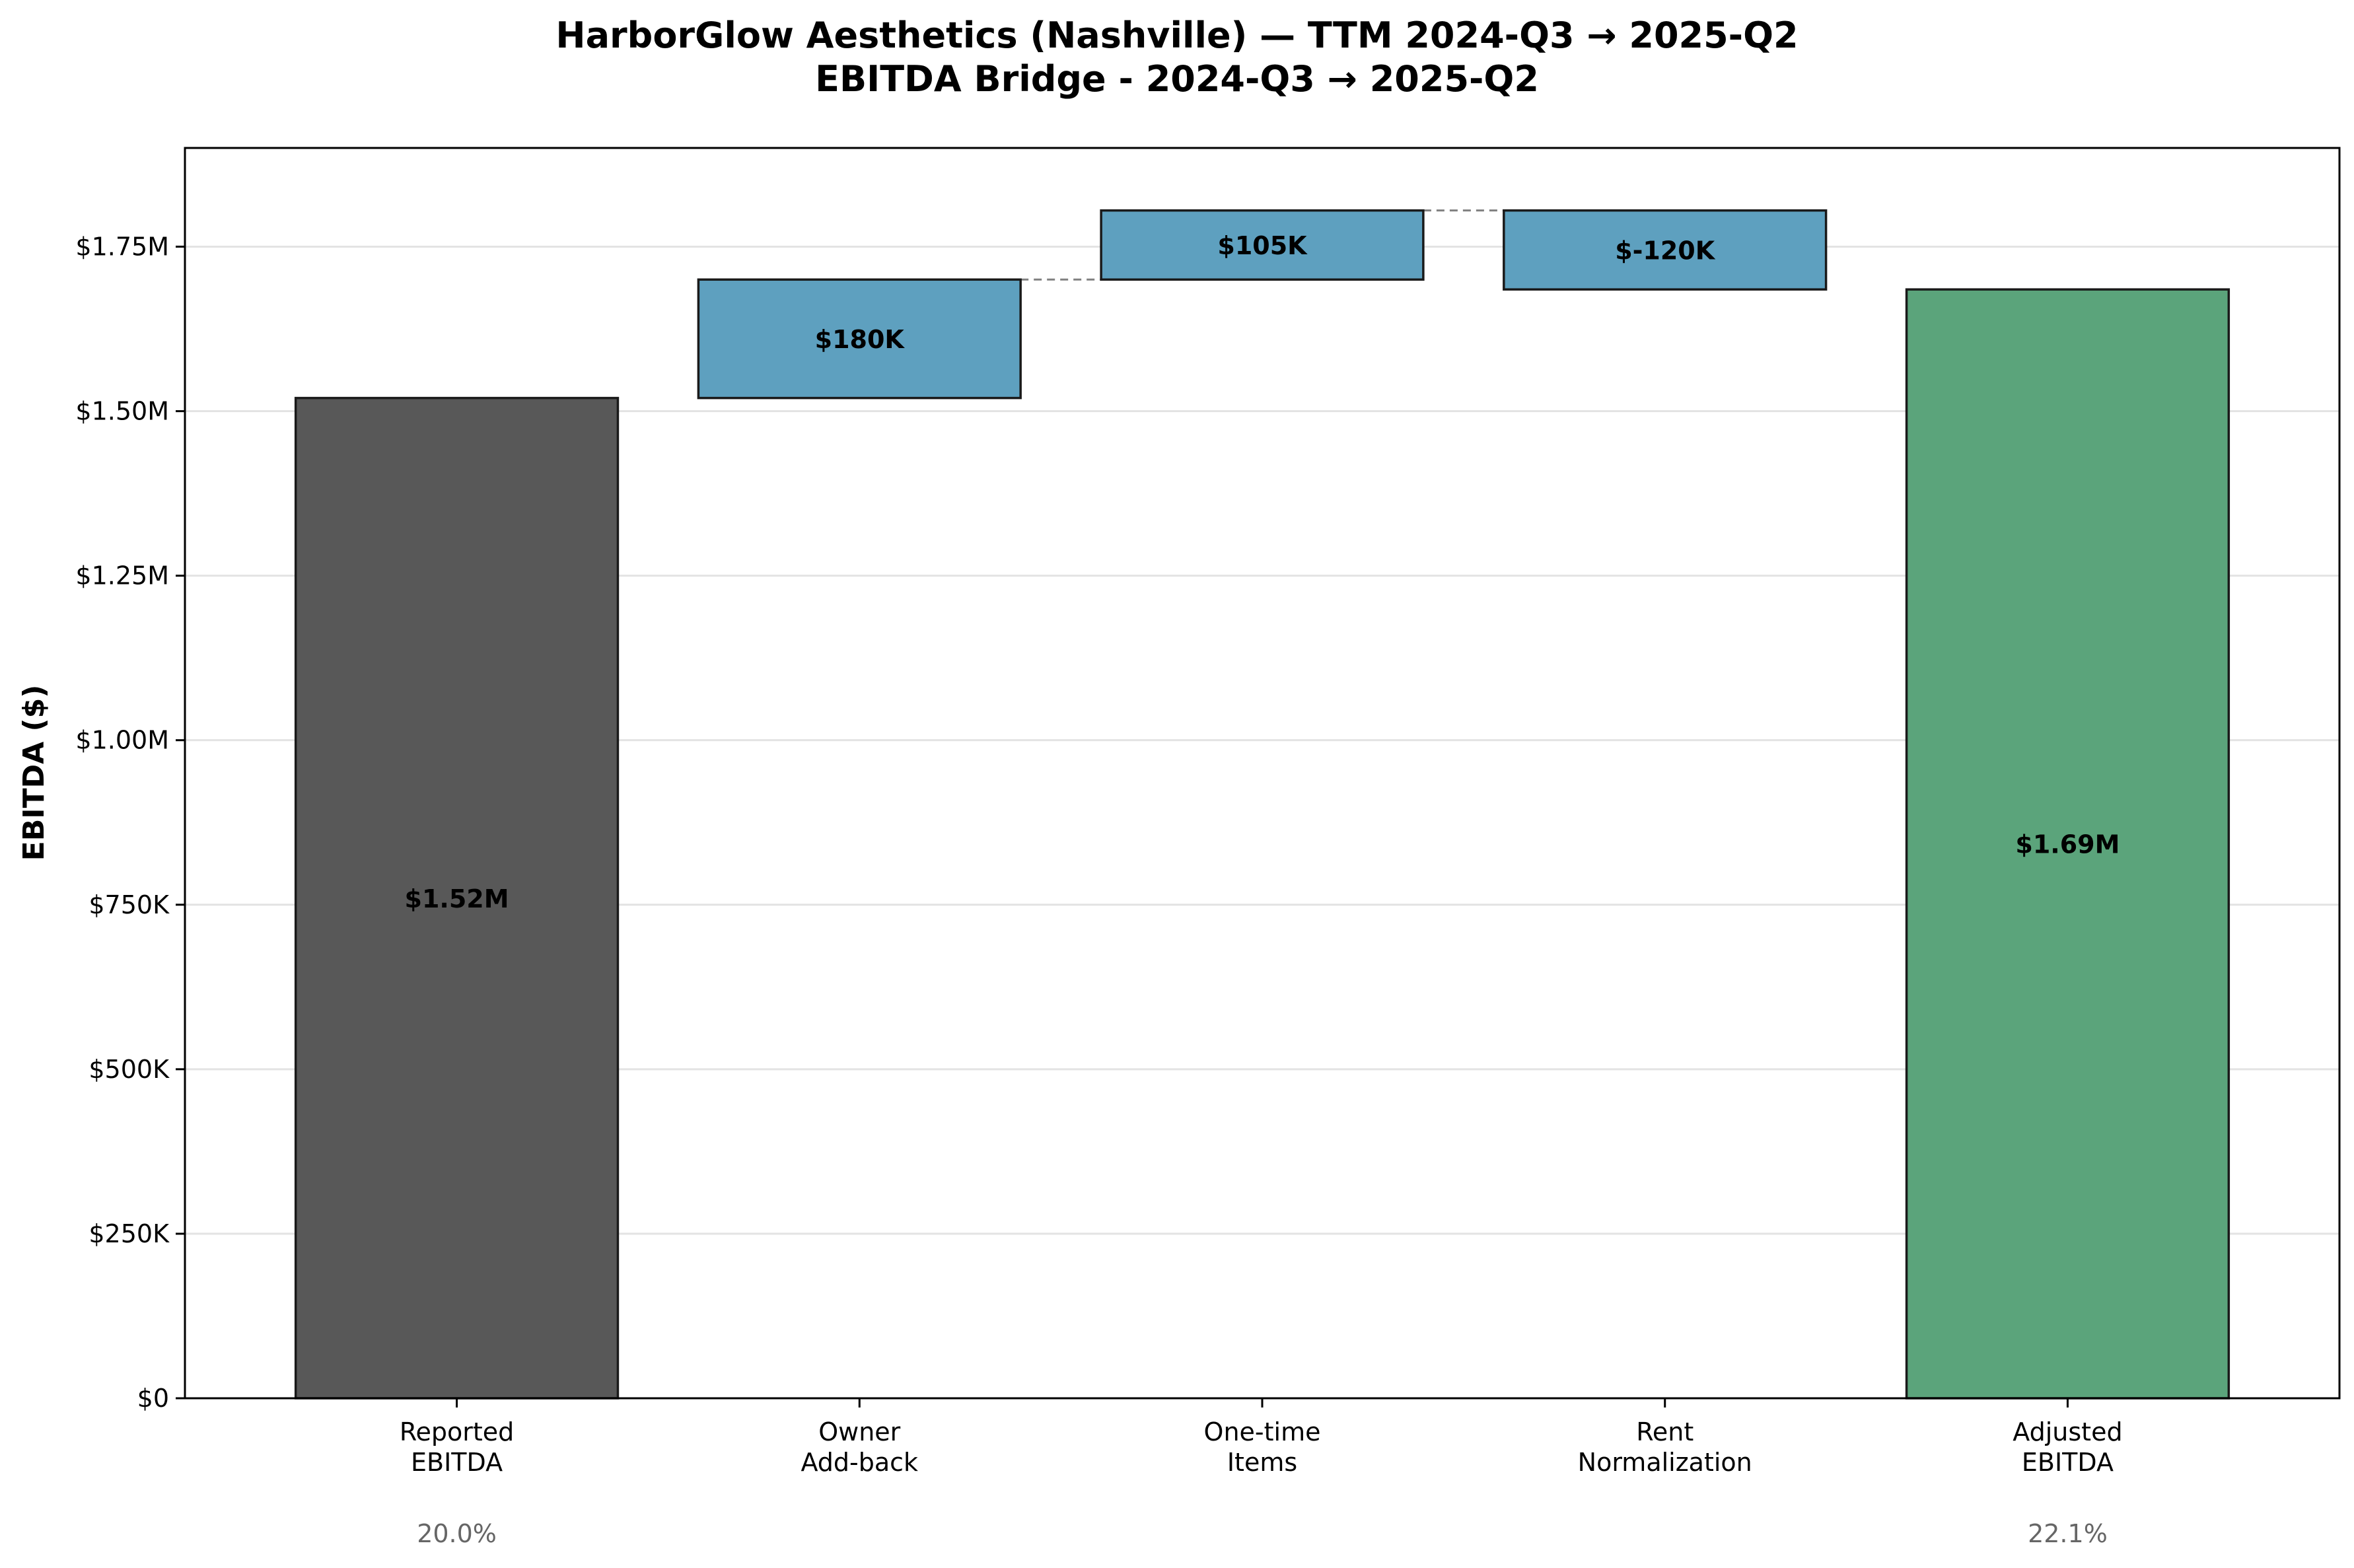  I want to click on chart-subtitle: EBITDA Bridge - 2024-Q3 → 2025-Q2, so click(1177, 79).